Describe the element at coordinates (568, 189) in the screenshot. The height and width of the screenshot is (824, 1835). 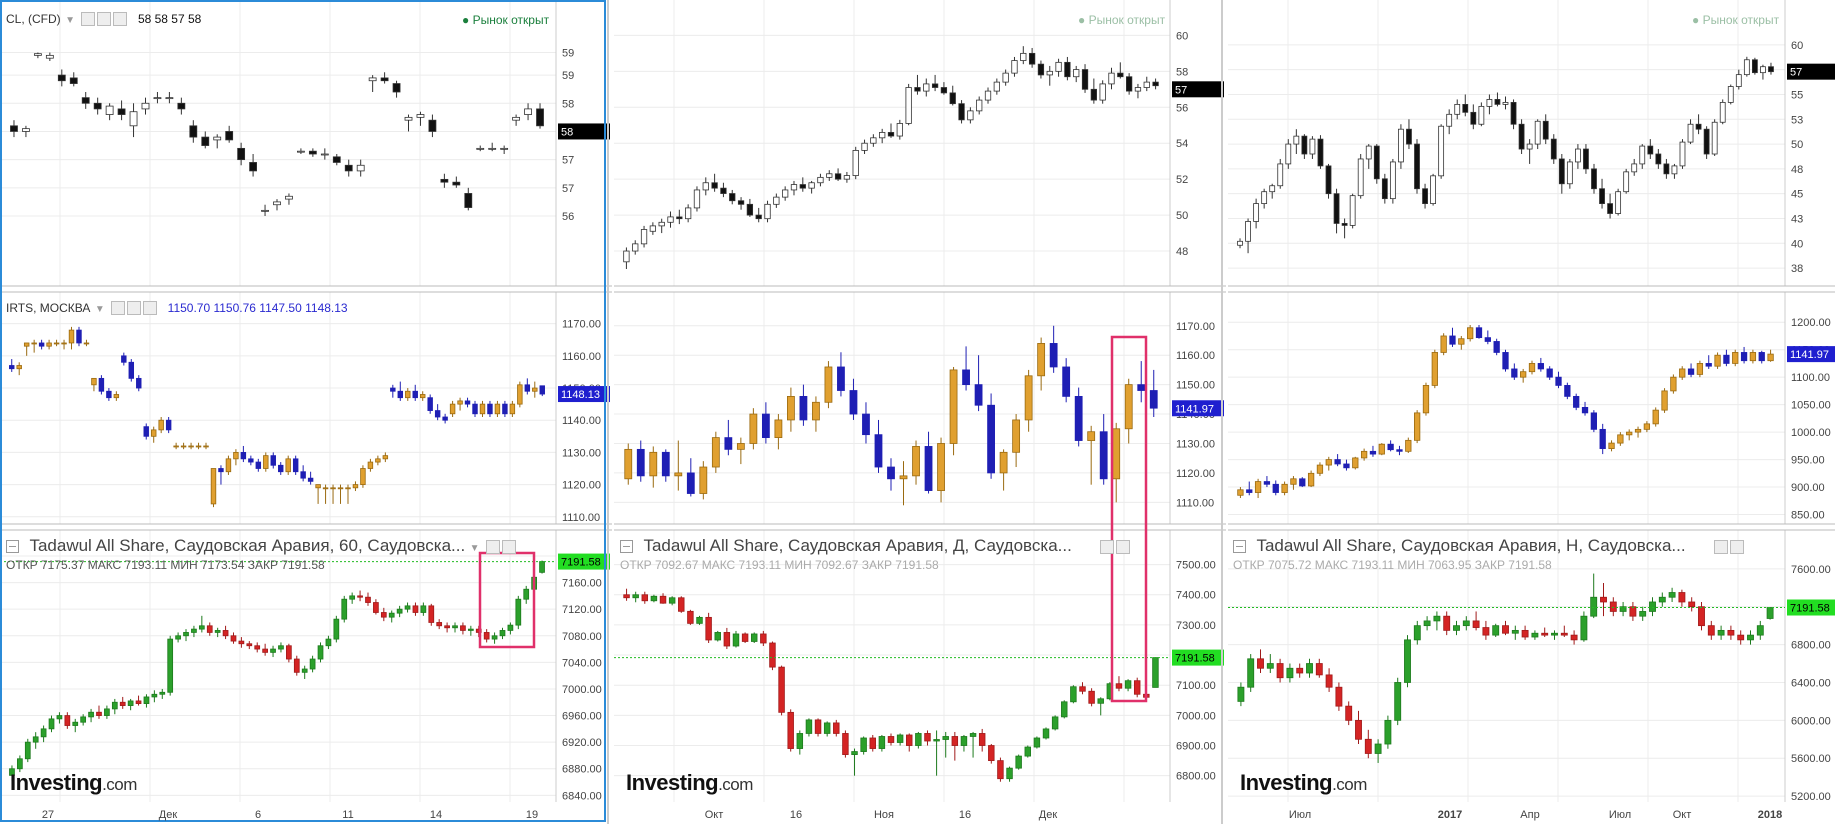
I see `y-tick-label: 57` at that location.